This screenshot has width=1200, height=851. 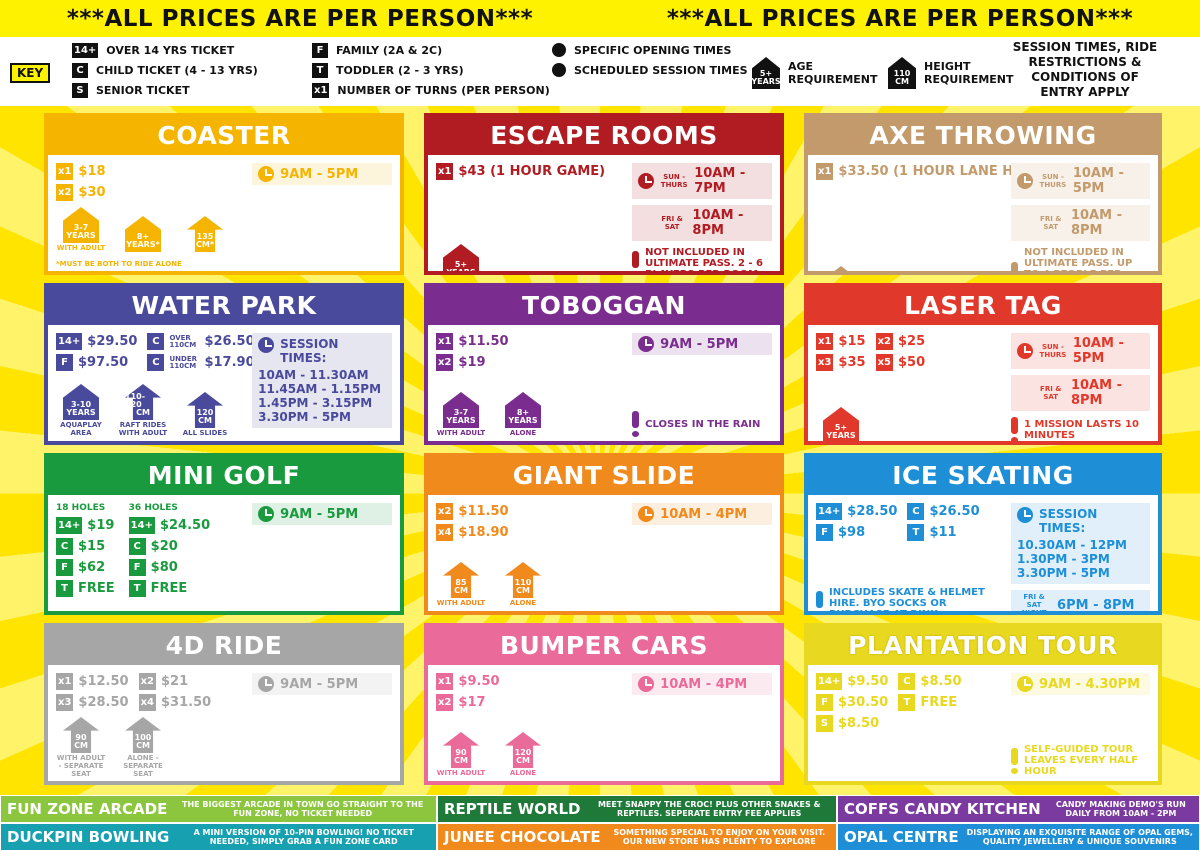 What do you see at coordinates (530, 352) in the screenshot?
I see `price-area: x1 $11.50 x2 $19` at bounding box center [530, 352].